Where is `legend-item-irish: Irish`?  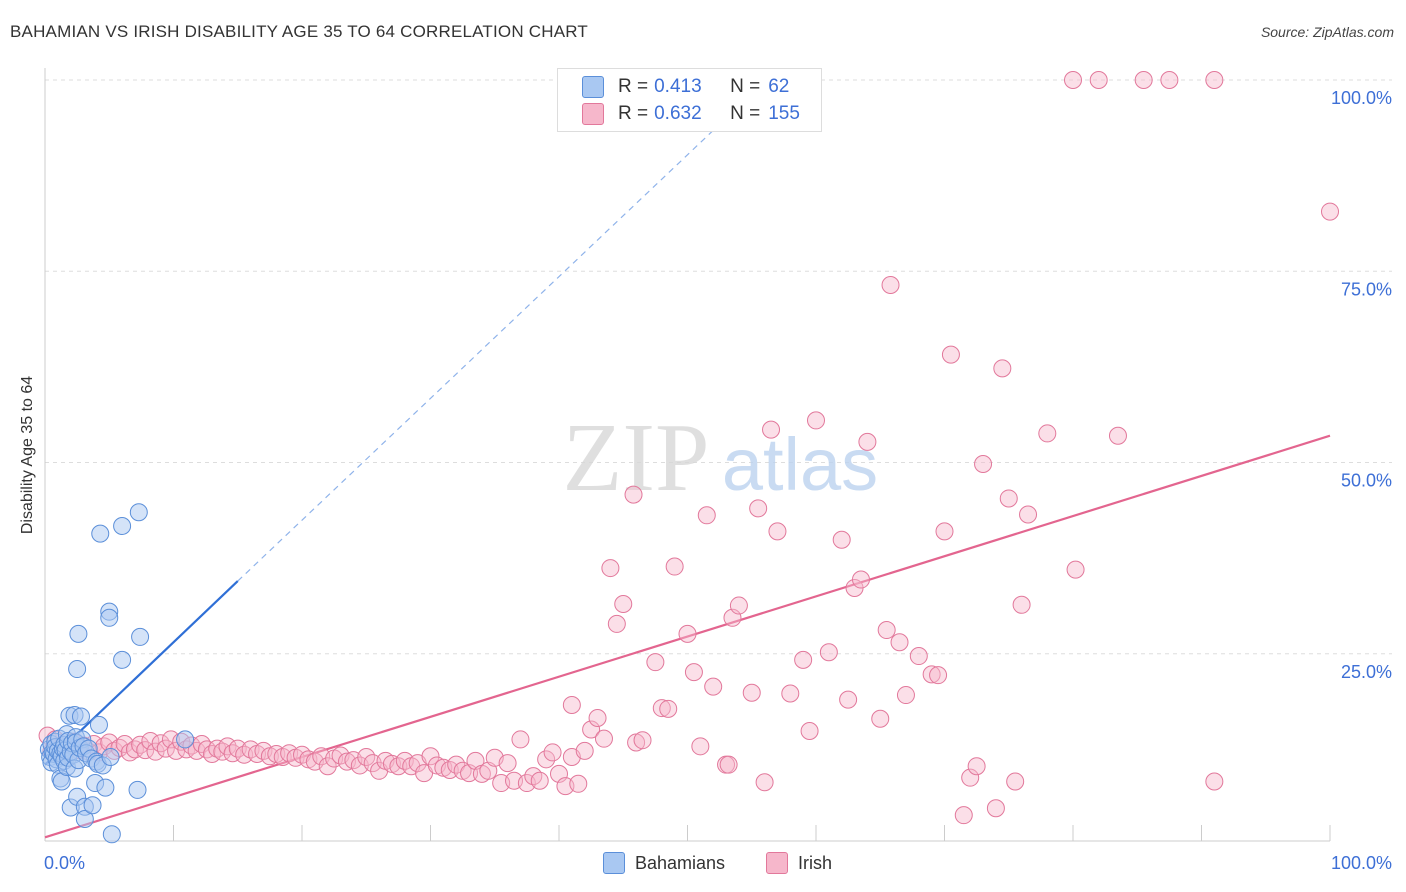
legend-item-irish: Irish is located at coordinates (799, 863).